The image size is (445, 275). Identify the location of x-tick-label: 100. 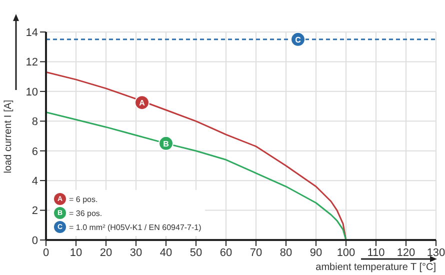
(346, 252).